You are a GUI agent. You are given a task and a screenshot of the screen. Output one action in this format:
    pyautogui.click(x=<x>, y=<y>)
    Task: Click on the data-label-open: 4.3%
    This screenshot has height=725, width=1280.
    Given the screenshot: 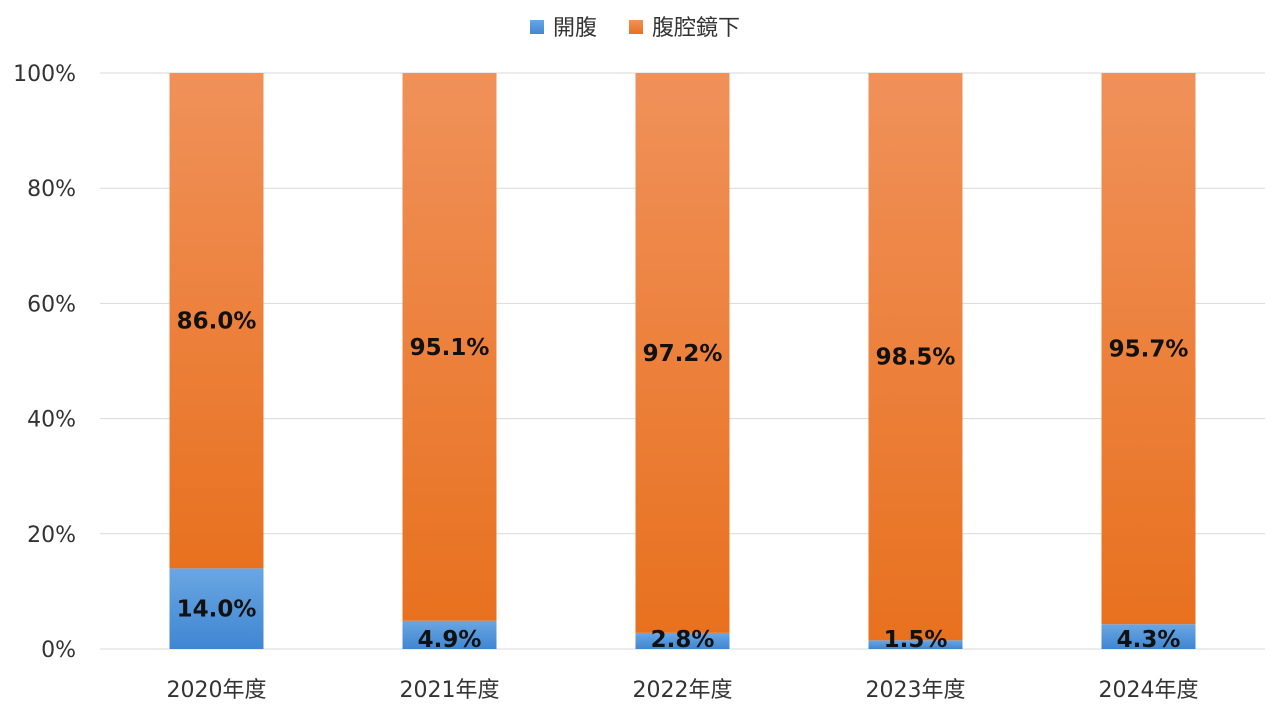 What is the action you would take?
    pyautogui.click(x=1149, y=640)
    